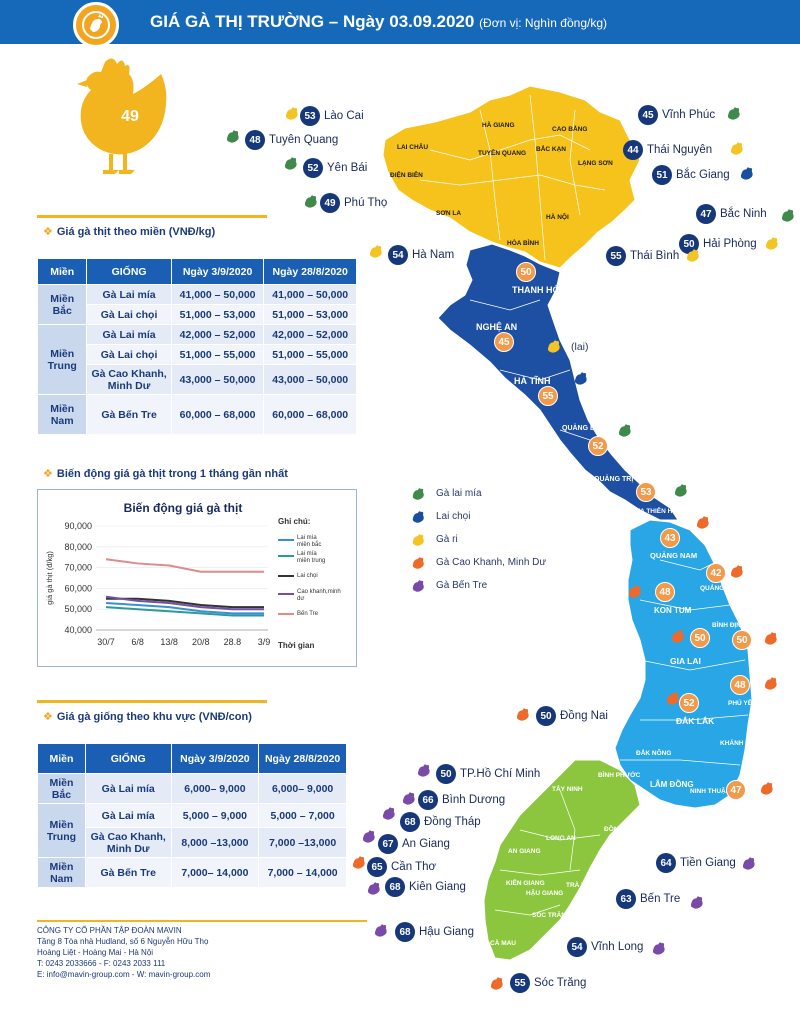  I want to click on price-cell: 7,000 –13,000, so click(302, 842).